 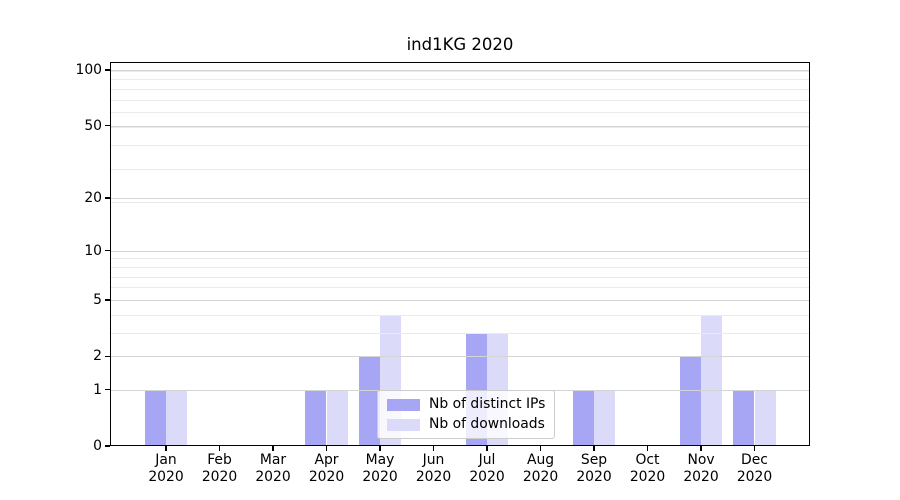 What do you see at coordinates (403, 404) in the screenshot?
I see `distinct-ips-swatch` at bounding box center [403, 404].